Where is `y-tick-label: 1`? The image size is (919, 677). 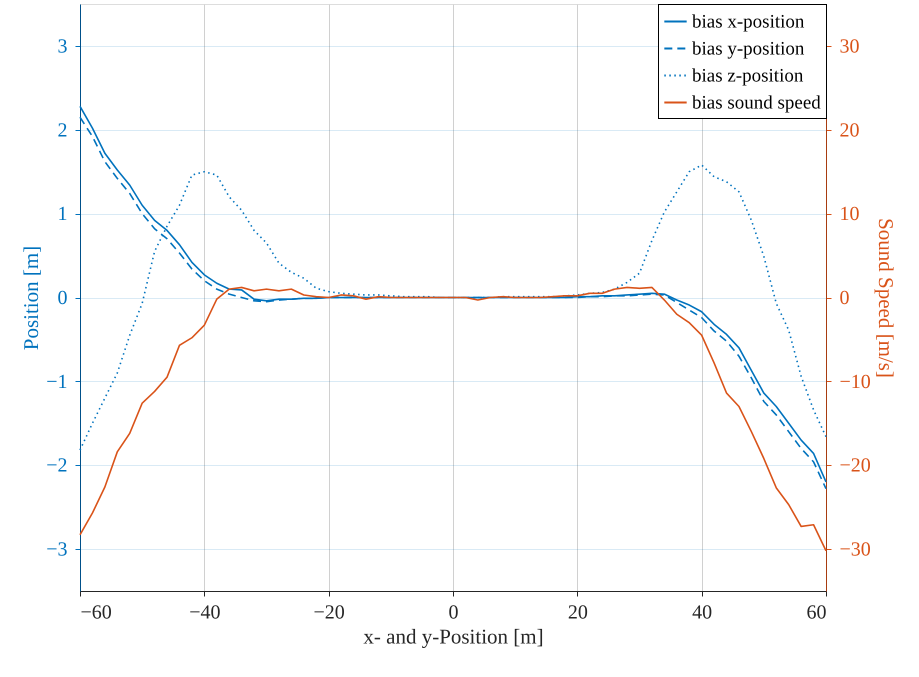 y-tick-label: 1 is located at coordinates (63, 214).